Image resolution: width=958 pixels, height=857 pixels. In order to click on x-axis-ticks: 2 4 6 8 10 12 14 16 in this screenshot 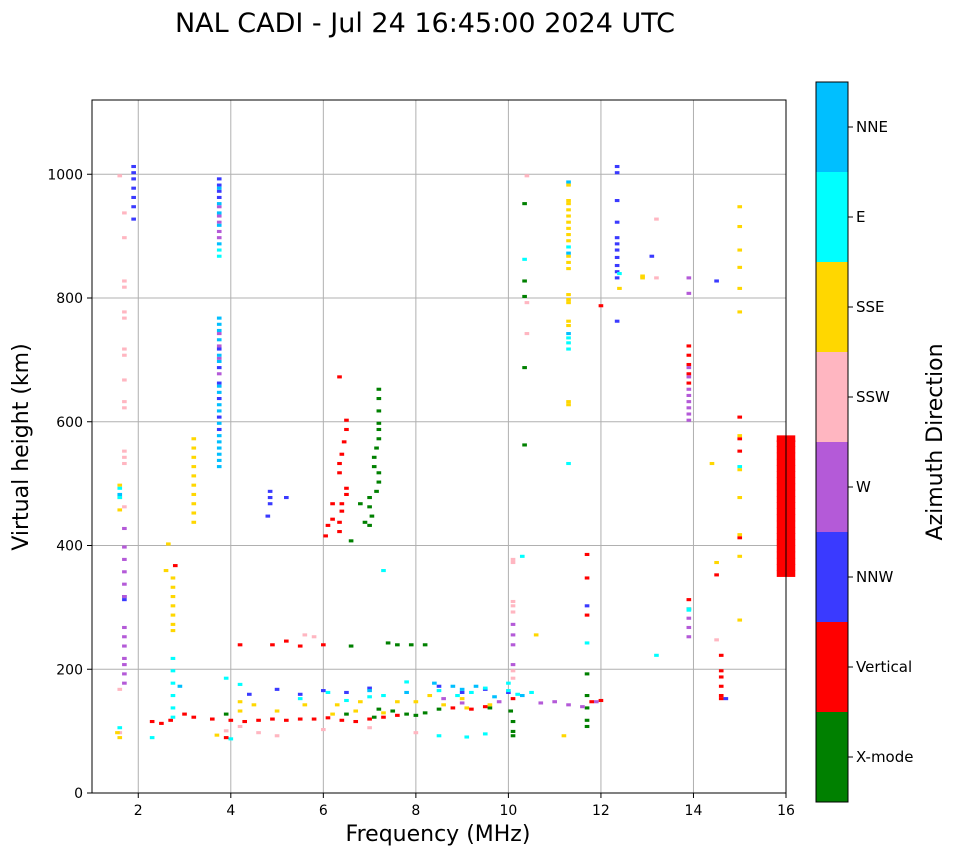, I will do `click(464, 806)`.